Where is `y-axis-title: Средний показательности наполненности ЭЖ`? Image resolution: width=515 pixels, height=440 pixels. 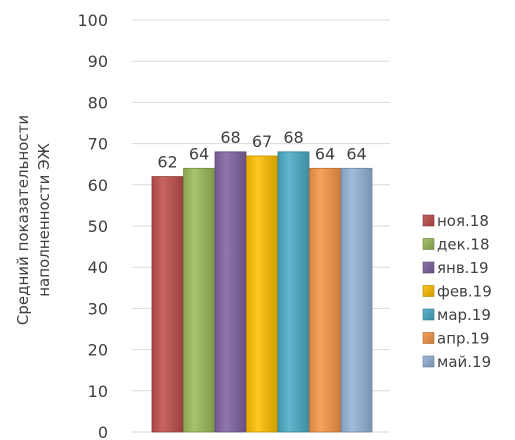
y-axis-title: Средний показательности наполненности ЭЖ is located at coordinates (33, 220).